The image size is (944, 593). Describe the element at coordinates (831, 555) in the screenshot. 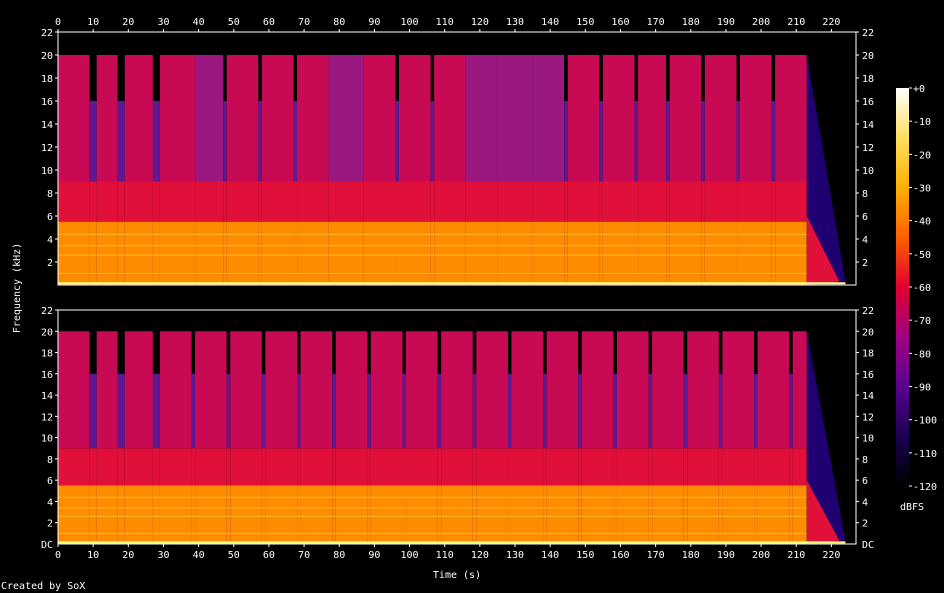

I see `x-tick-label: 220` at that location.